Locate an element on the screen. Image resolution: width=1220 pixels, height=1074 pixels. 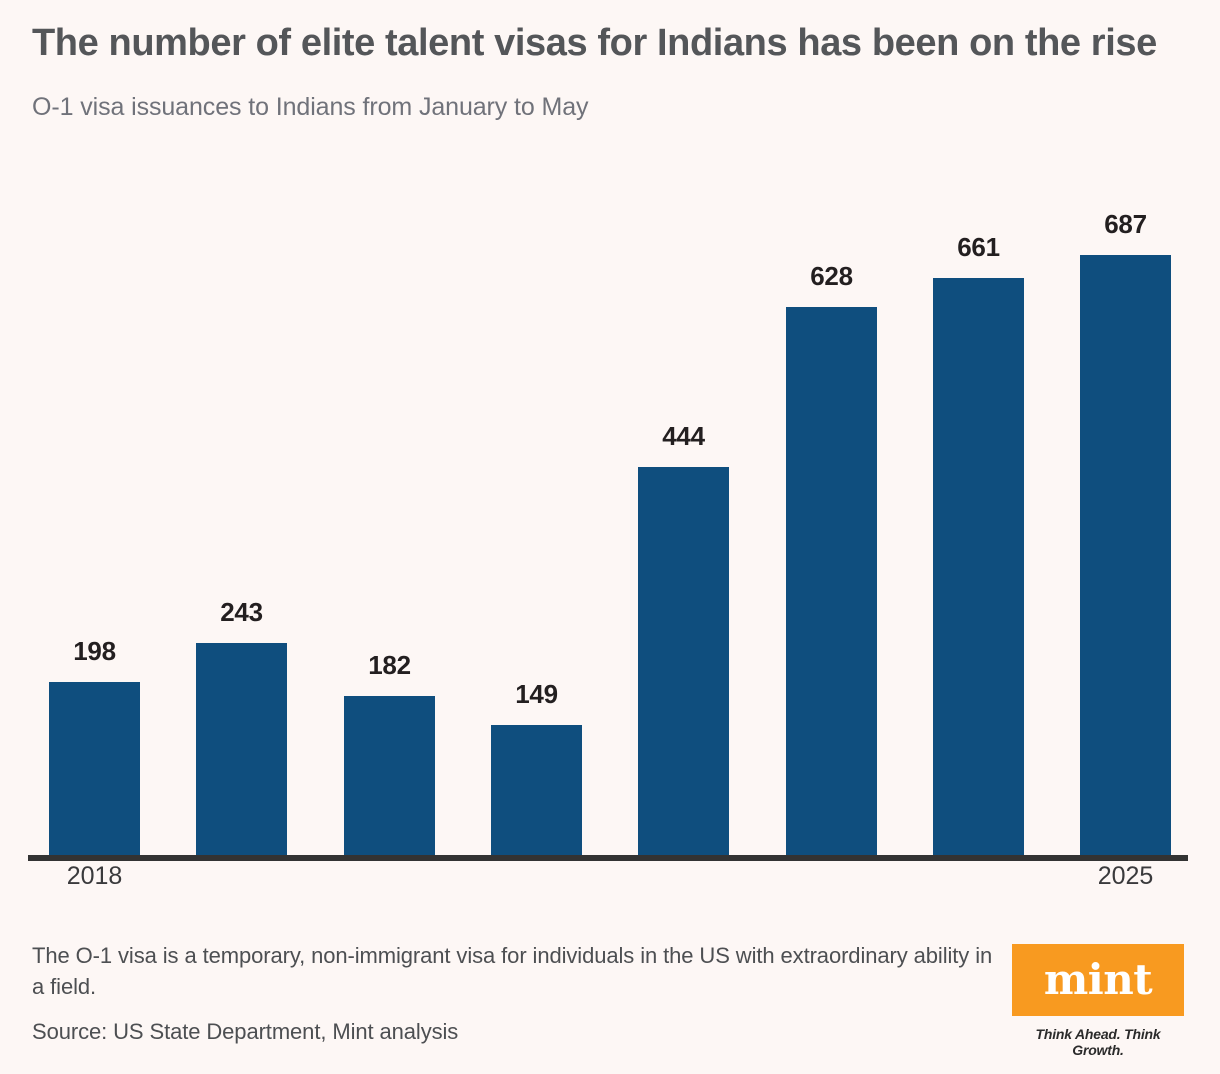
bar-value-label: 243 is located at coordinates (241, 612).